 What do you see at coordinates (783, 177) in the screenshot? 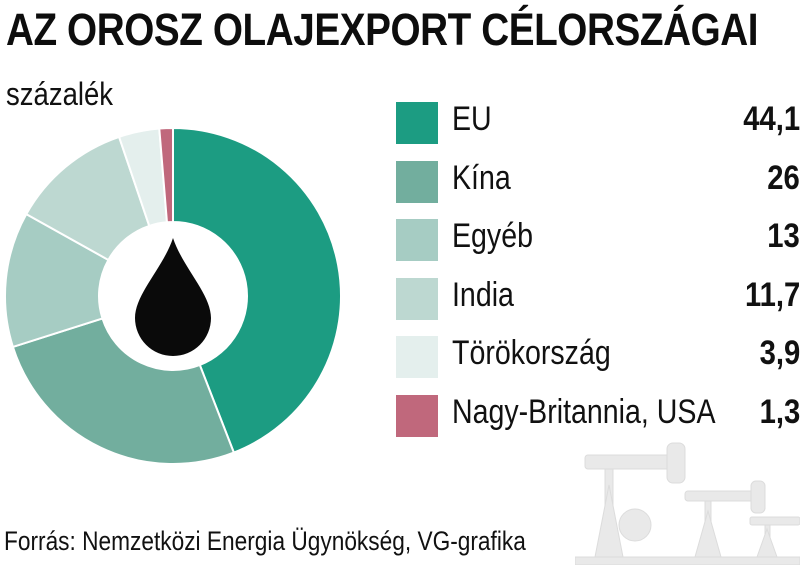
I see `legend-value: 26` at bounding box center [783, 177].